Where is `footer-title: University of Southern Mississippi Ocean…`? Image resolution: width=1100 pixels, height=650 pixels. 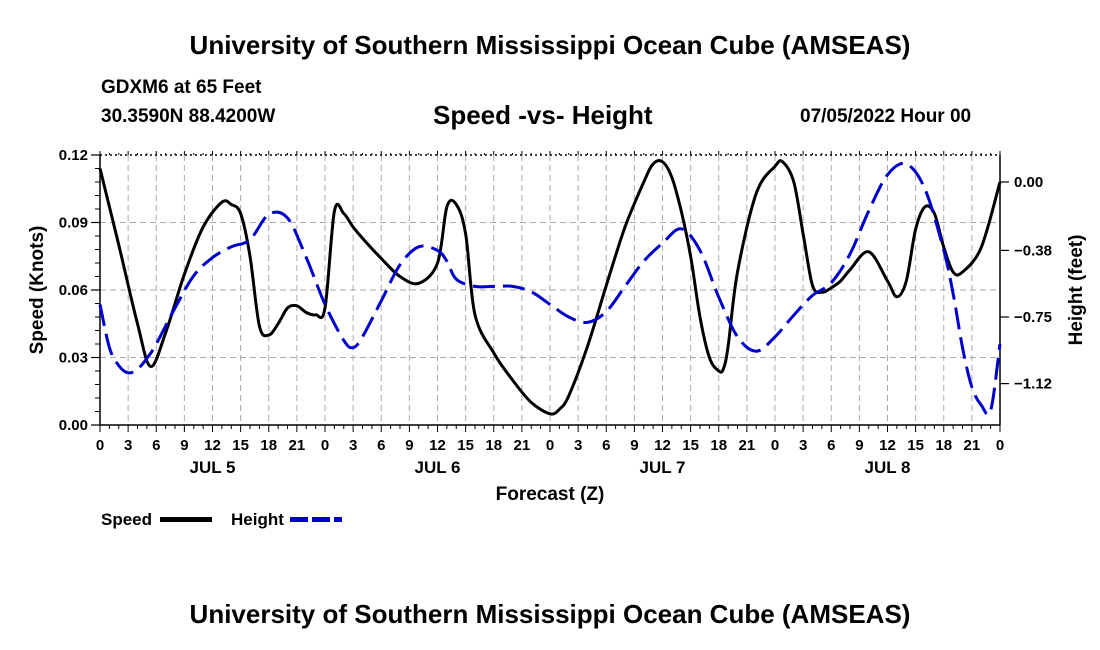 footer-title: University of Southern Mississippi Ocean… is located at coordinates (550, 614).